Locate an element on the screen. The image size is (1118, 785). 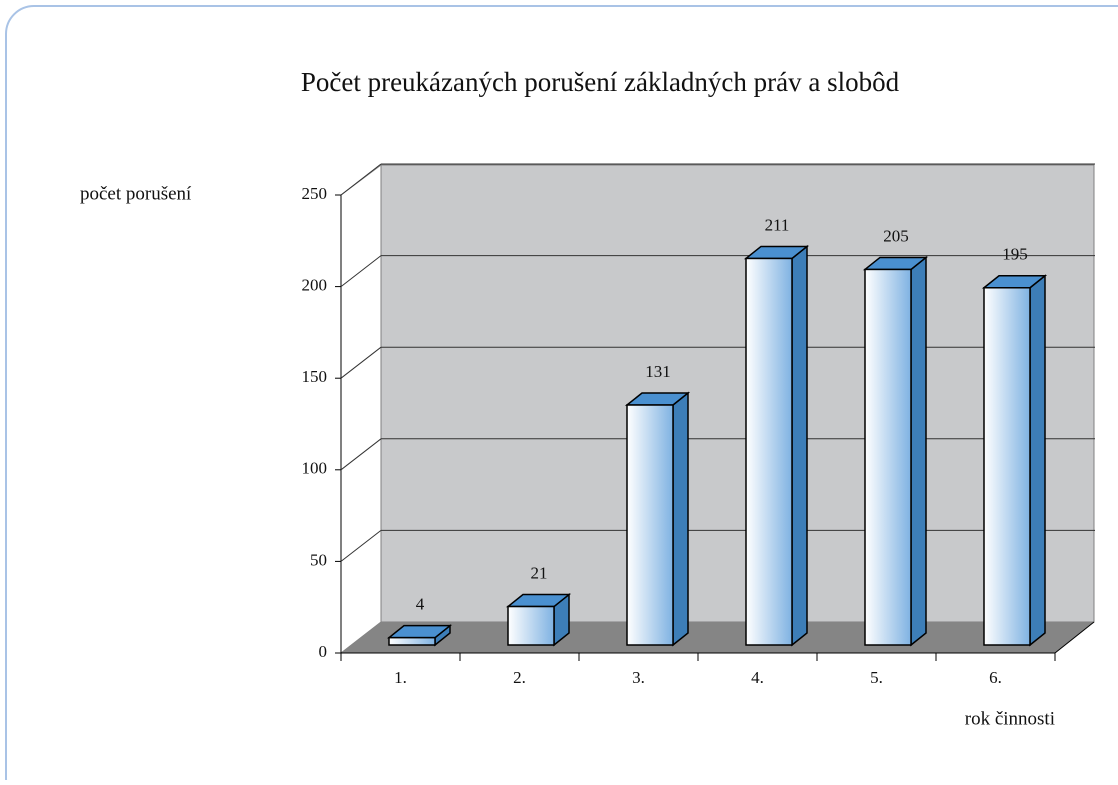
floor-edge is located at coordinates (1074, 637).